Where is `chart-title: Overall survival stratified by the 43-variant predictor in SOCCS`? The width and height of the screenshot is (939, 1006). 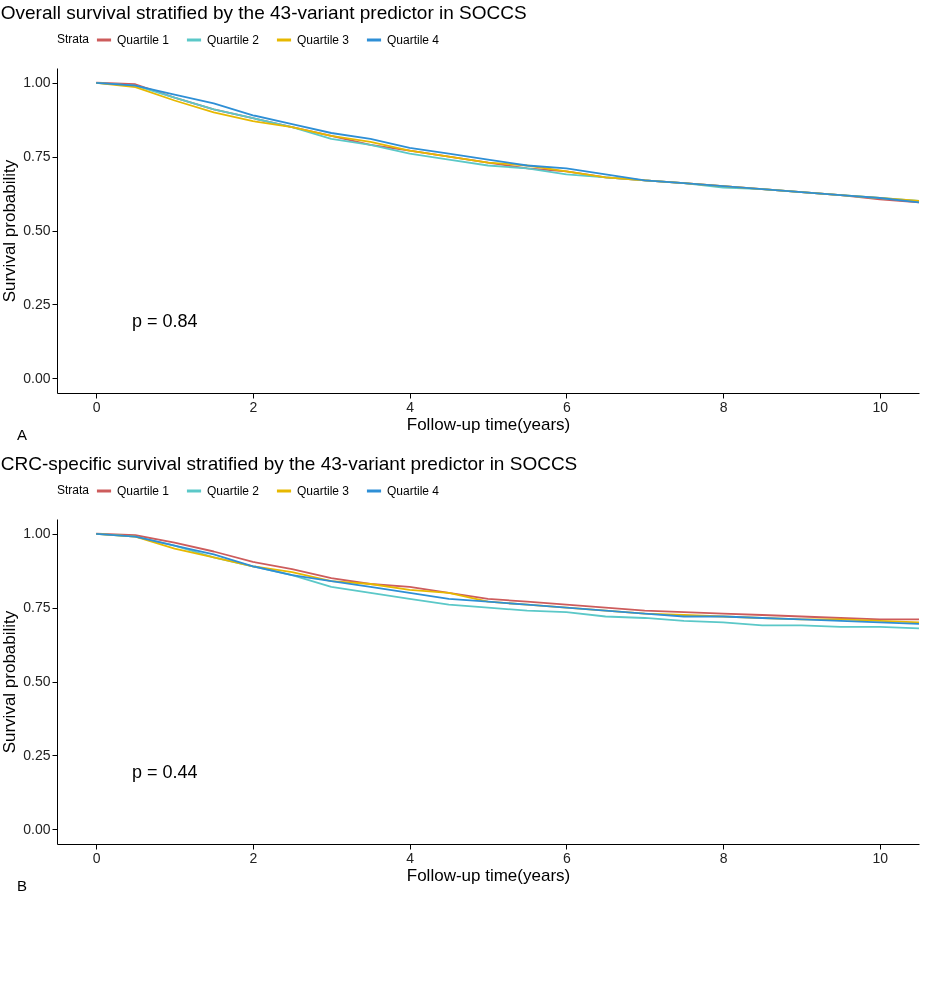
chart-title: Overall survival stratified by the 43-variant predictor in SOCCS is located at coordinates (263, 12).